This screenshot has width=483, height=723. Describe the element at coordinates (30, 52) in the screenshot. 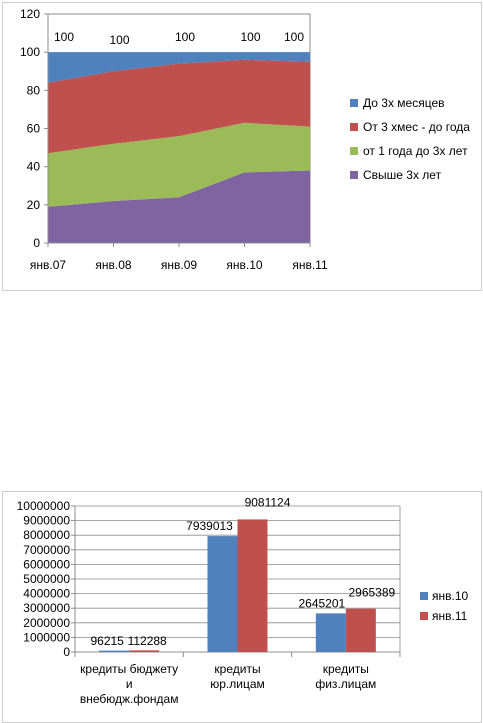

I see `y-tick-label: 100` at that location.